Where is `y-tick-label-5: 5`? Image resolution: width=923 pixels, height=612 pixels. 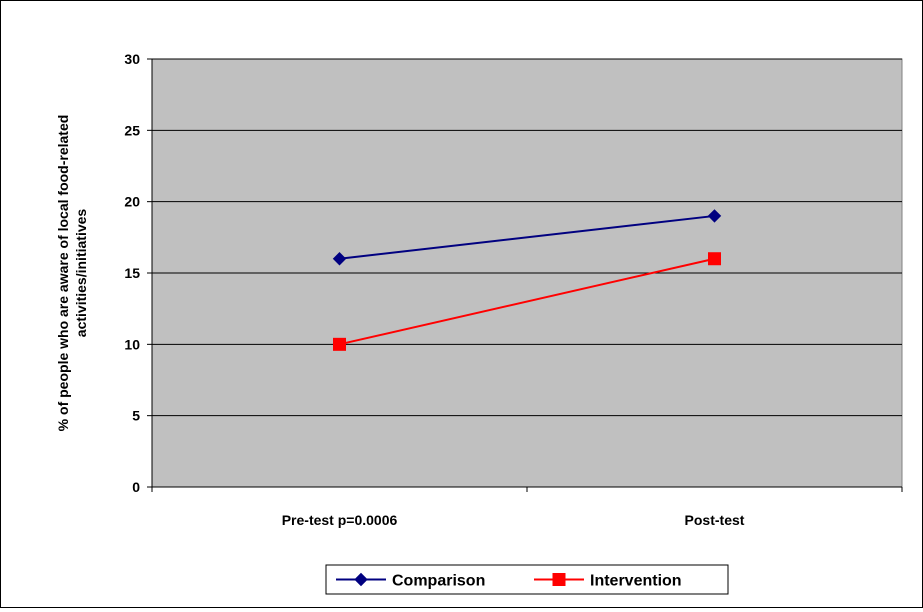
y-tick-label-5: 5 is located at coordinates (136, 416).